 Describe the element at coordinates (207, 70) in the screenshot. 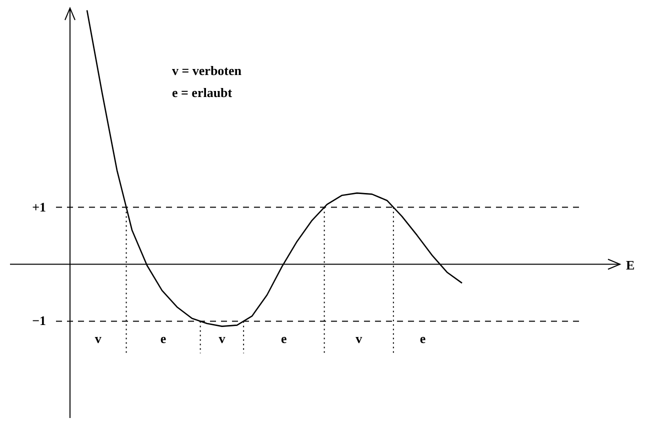

I see `annotation: v = verboten` at that location.